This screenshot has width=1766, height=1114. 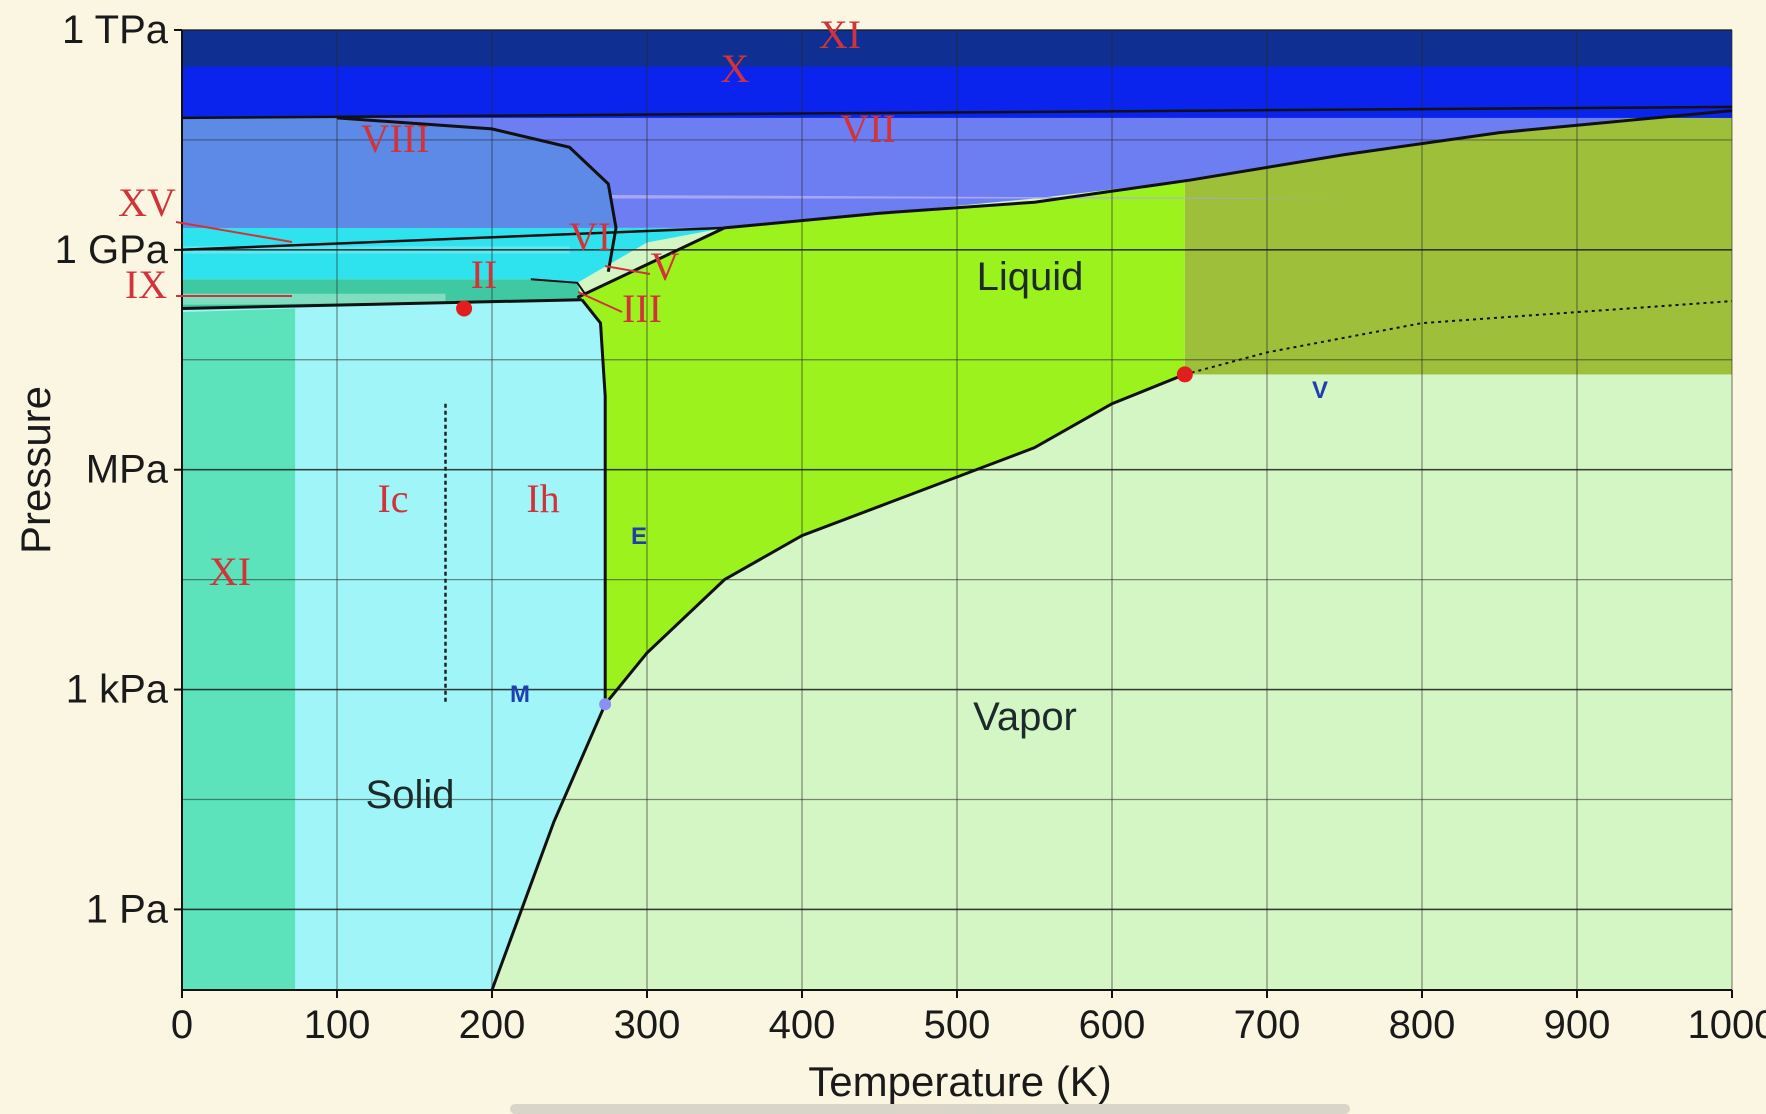 I want to click on sublimation-curve, so click(x=548, y=847).